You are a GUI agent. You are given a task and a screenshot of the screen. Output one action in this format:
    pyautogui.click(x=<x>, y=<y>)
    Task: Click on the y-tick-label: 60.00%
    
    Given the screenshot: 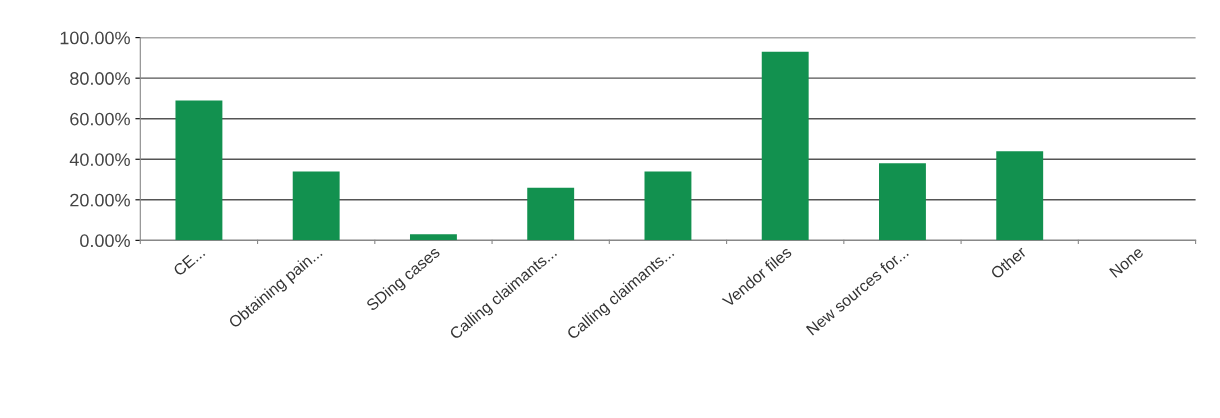 What is the action you would take?
    pyautogui.click(x=100, y=119)
    